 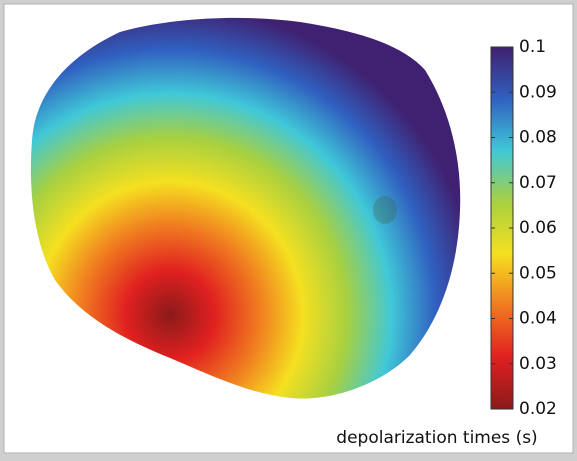 I want to click on tick-label: 0.07, so click(x=538, y=183).